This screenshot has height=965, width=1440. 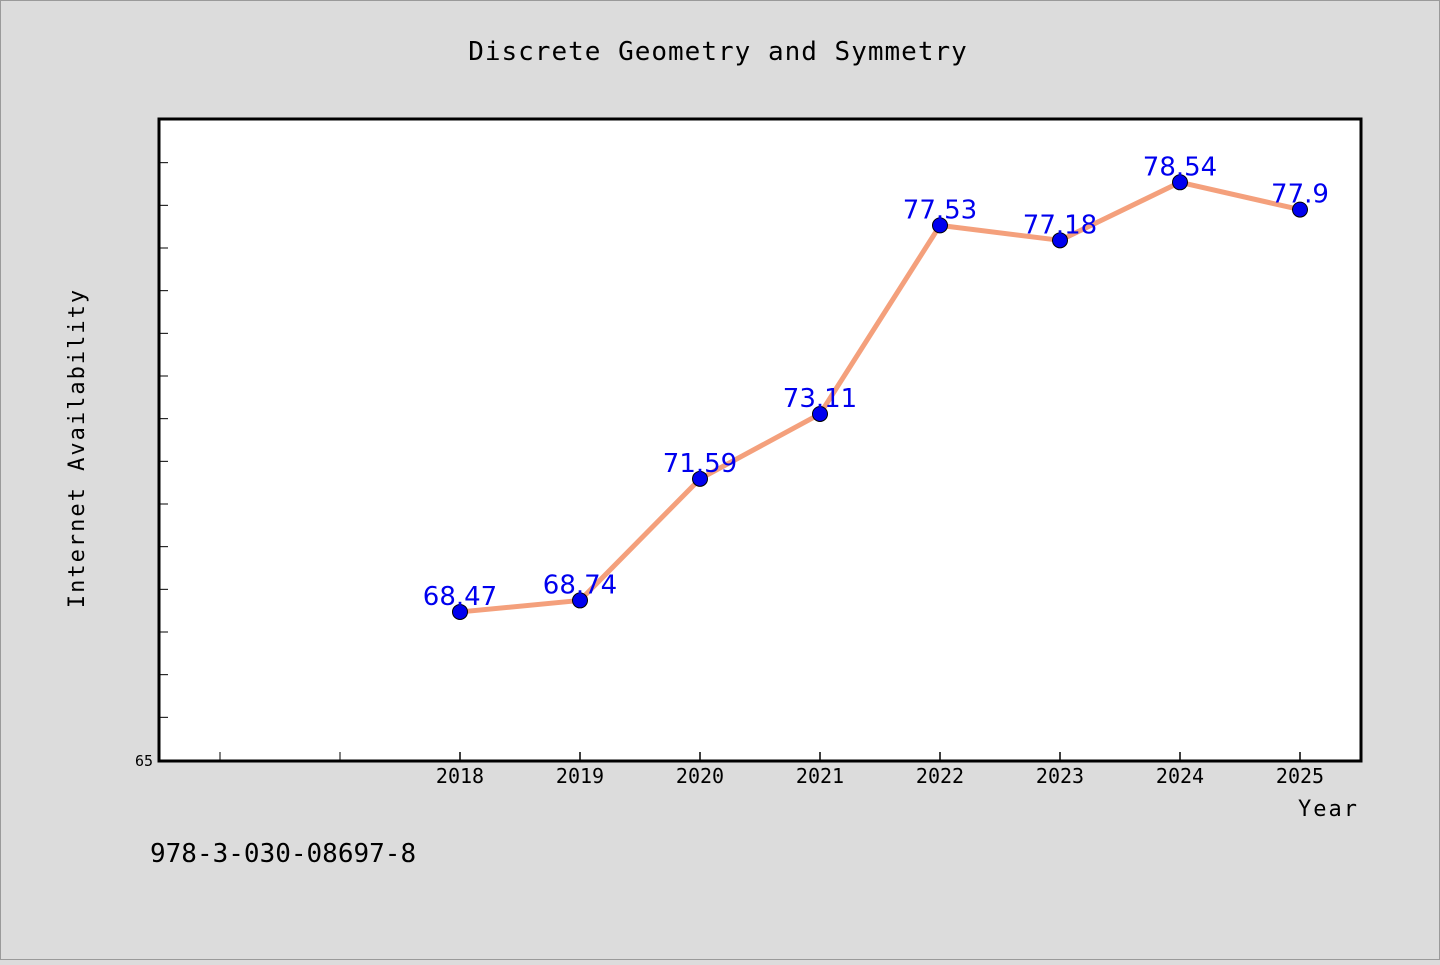 I want to click on x-tick-label: 2020, so click(x=700, y=776).